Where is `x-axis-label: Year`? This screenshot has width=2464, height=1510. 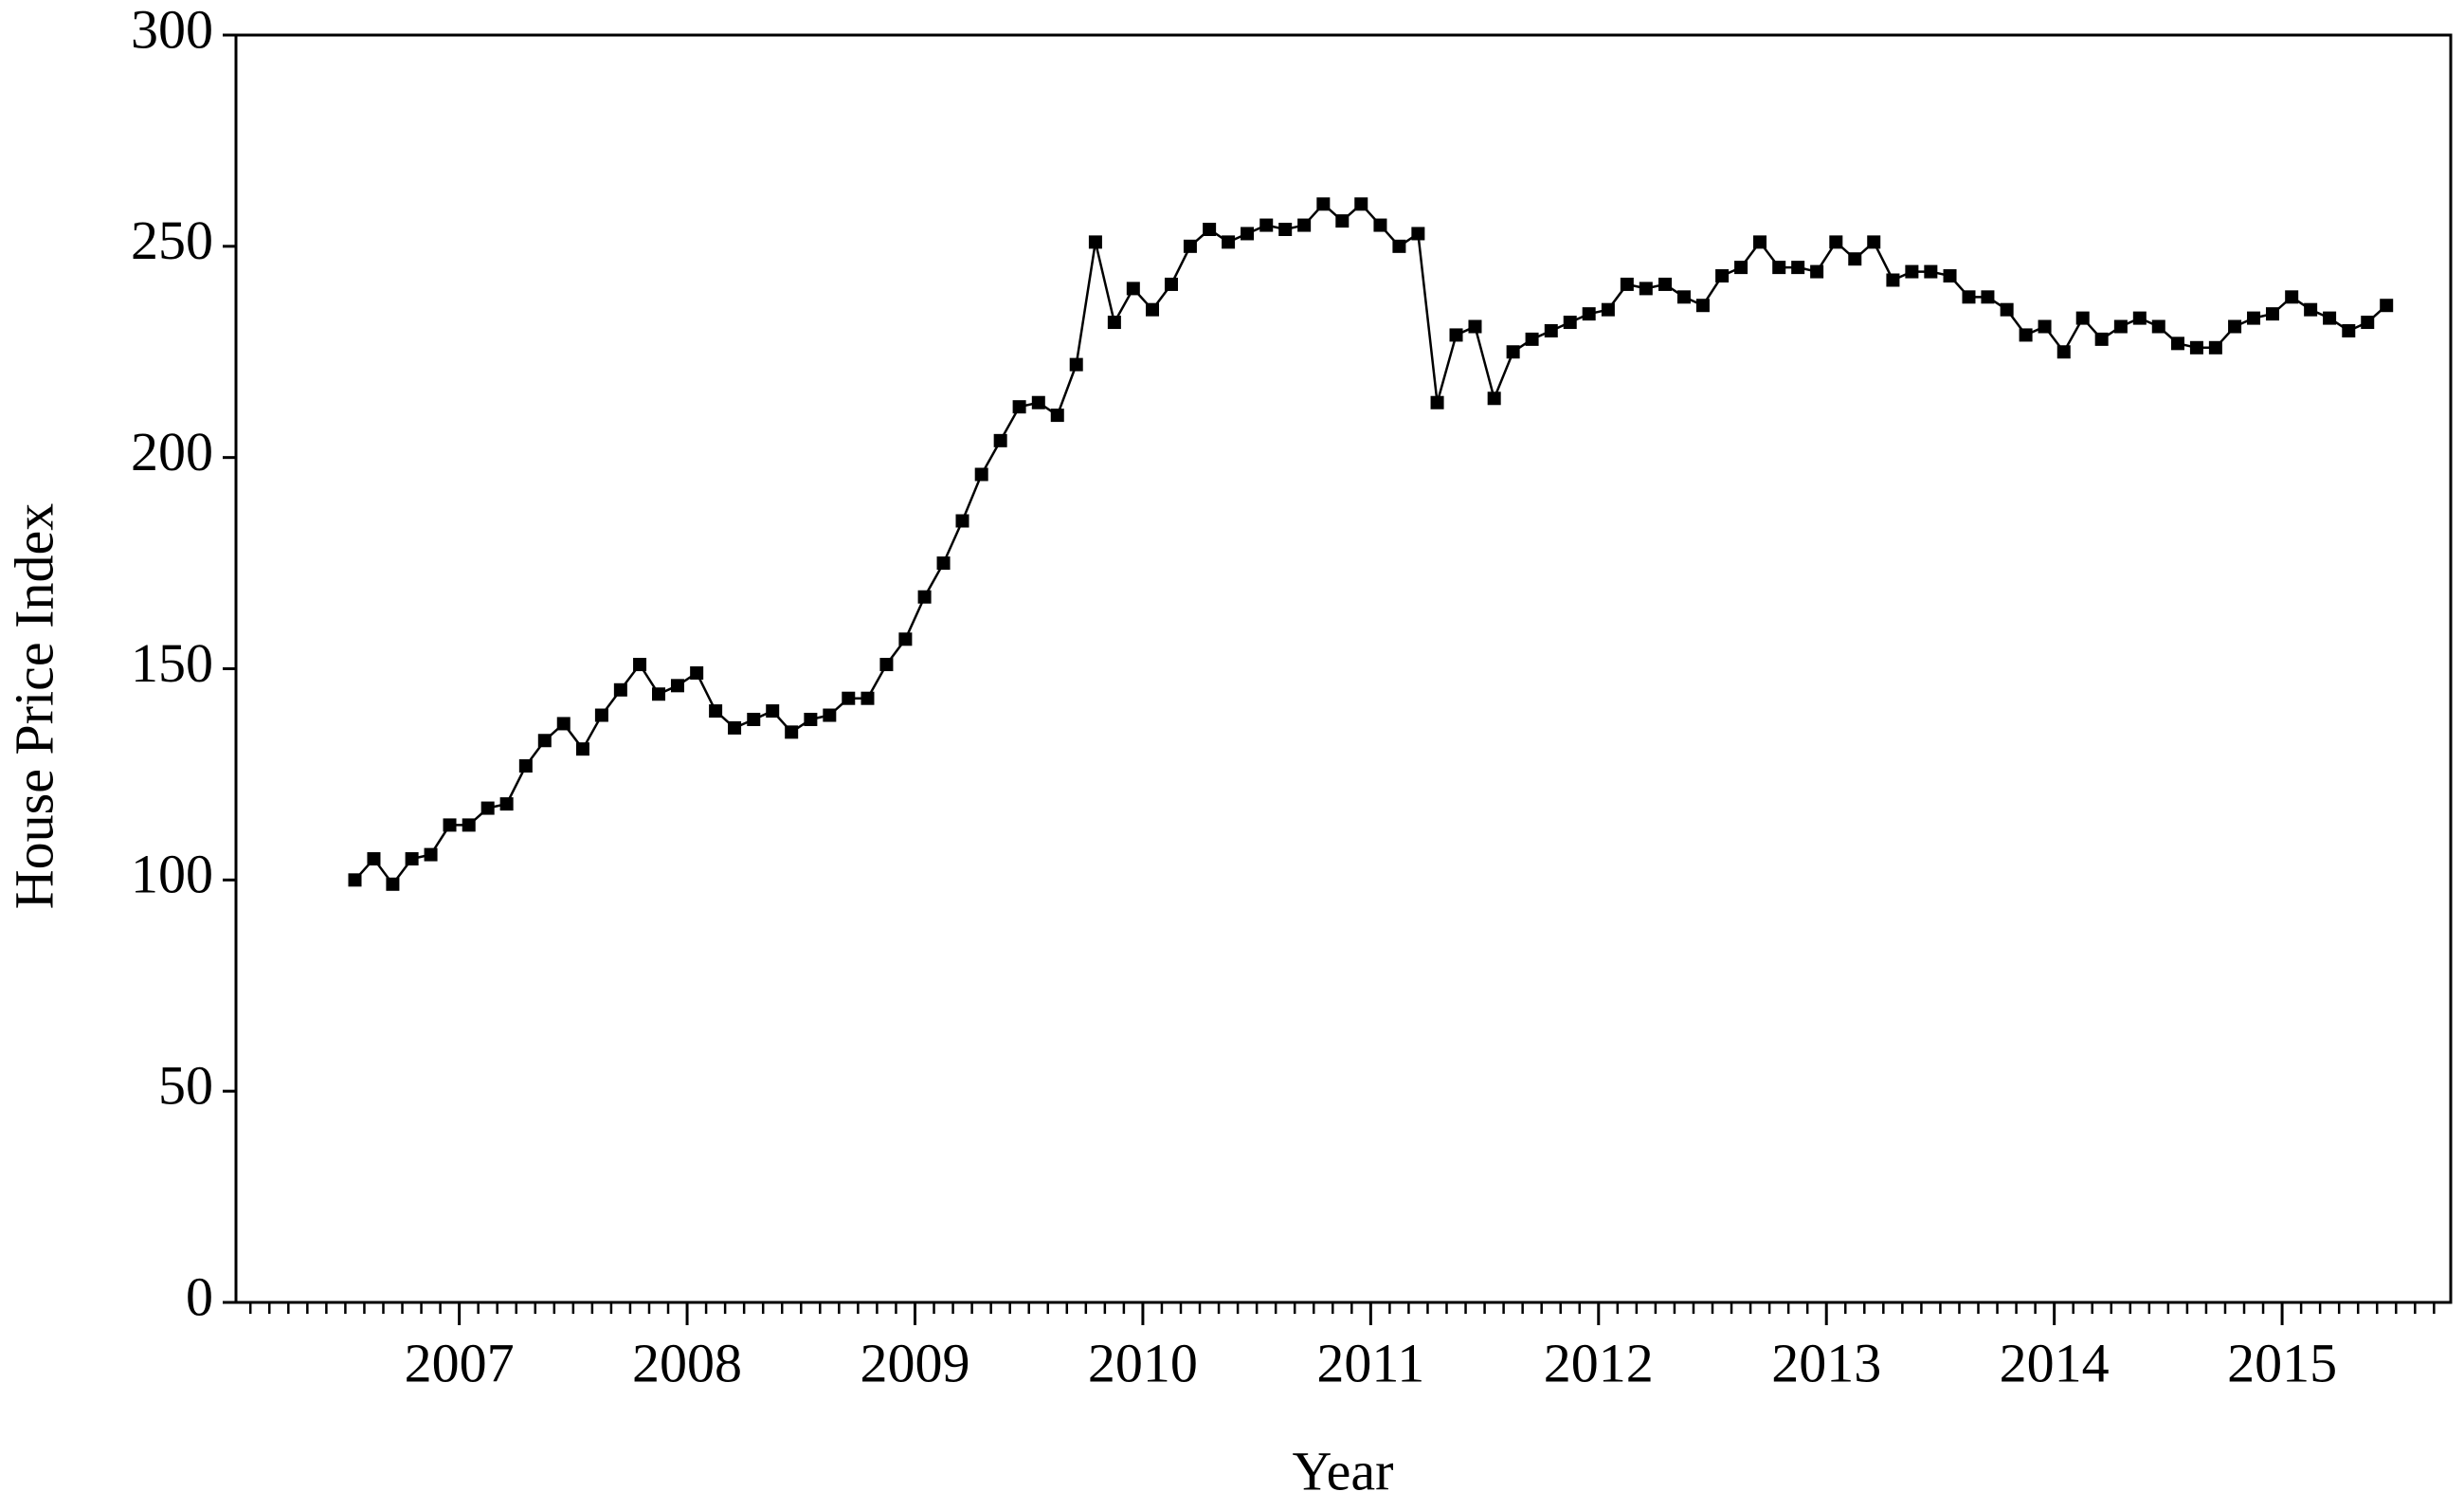
x-axis-label: Year is located at coordinates (1343, 1470).